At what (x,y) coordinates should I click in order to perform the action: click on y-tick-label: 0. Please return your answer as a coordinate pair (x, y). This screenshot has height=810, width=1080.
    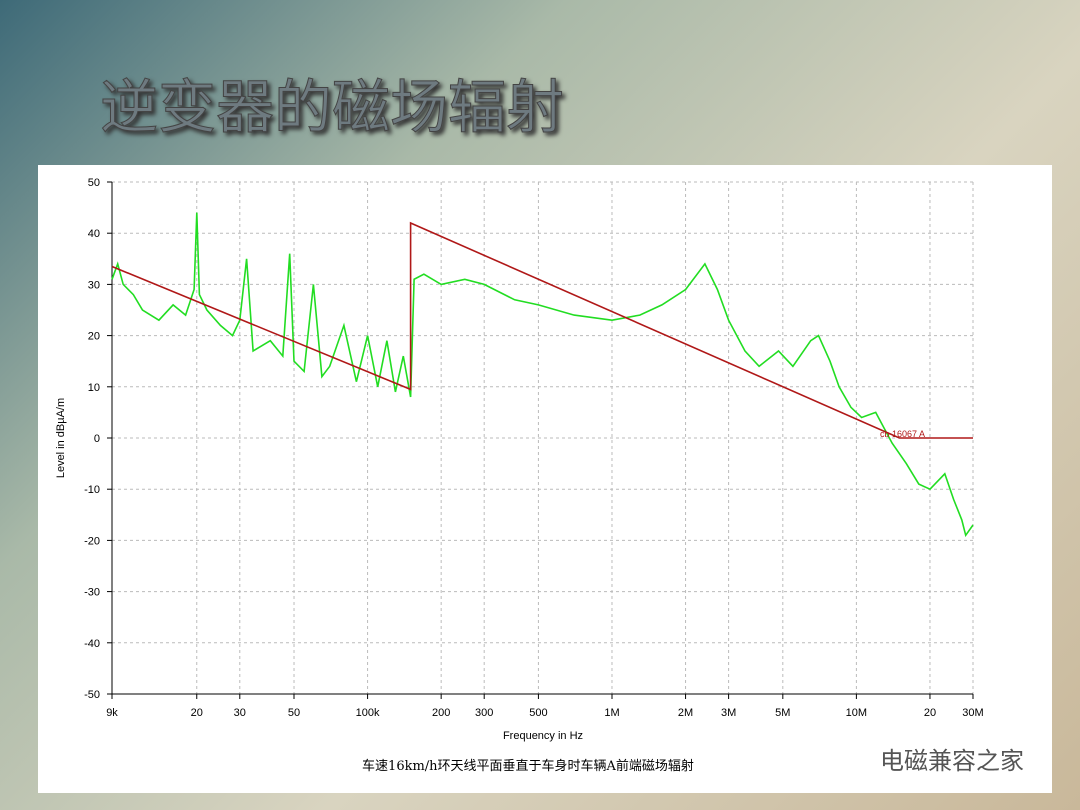
    Looking at the image, I should click on (97, 439).